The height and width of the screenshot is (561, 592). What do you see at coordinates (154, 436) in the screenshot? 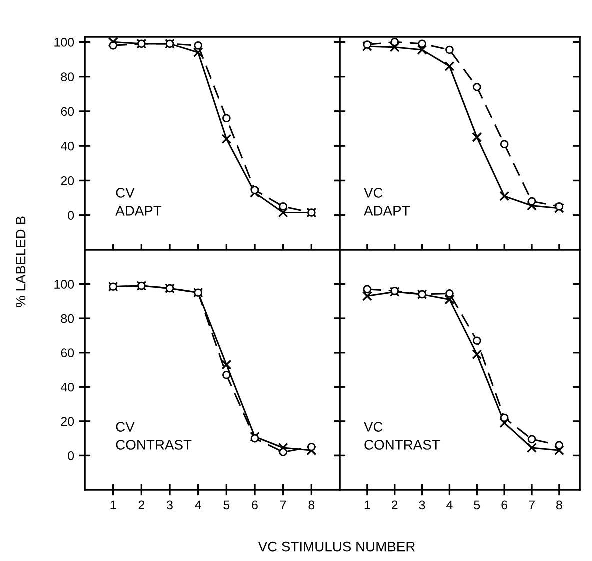
I see `annotation: CV CONTRAST` at bounding box center [154, 436].